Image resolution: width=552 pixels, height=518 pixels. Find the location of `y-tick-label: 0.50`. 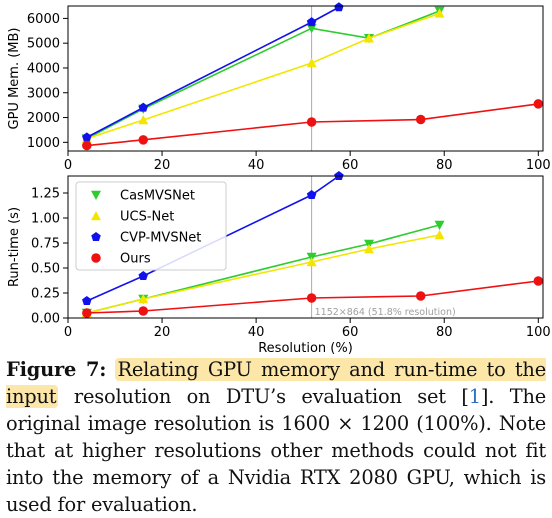

y-tick-label: 0.50 is located at coordinates (45, 269).